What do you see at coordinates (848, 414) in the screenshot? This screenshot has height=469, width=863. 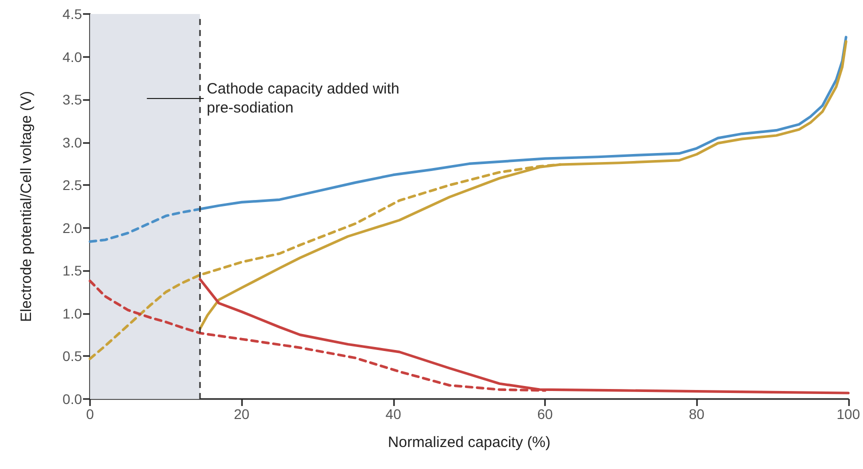 I see `x-tick-label: 100` at bounding box center [848, 414].